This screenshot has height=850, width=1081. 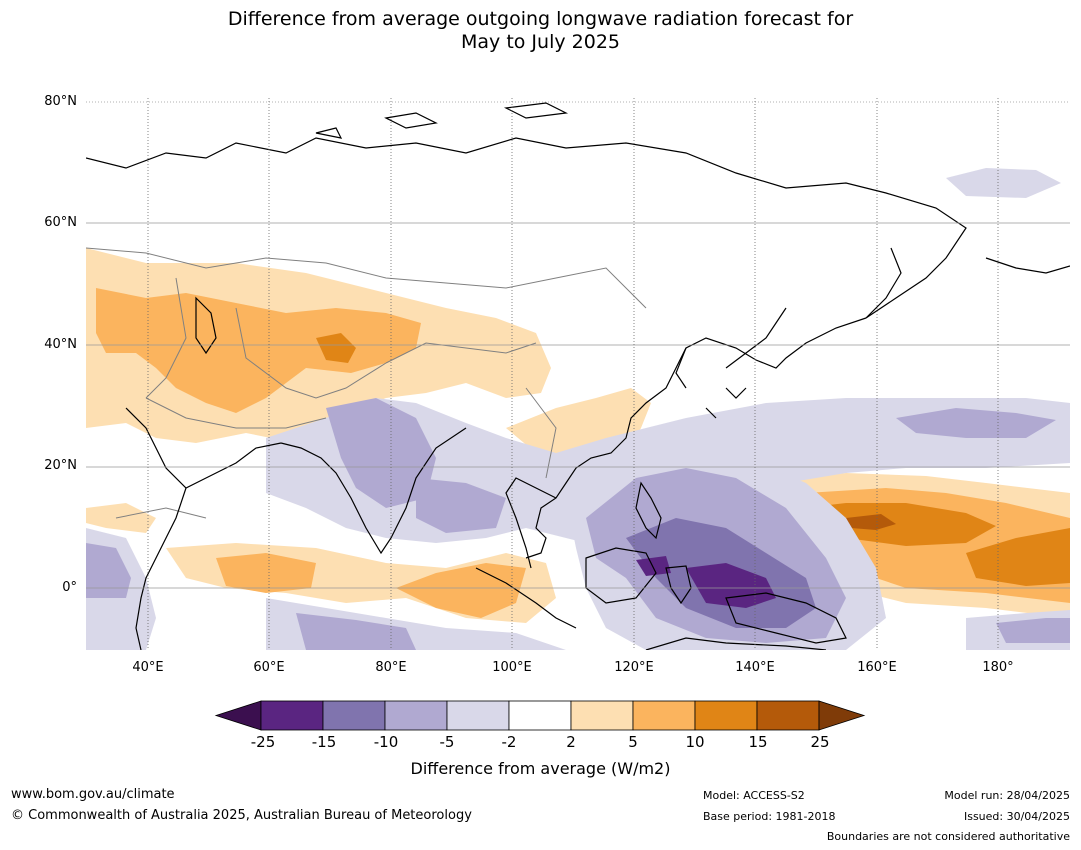 I want to click on lon-label-80e: 80°E, so click(x=391, y=667).